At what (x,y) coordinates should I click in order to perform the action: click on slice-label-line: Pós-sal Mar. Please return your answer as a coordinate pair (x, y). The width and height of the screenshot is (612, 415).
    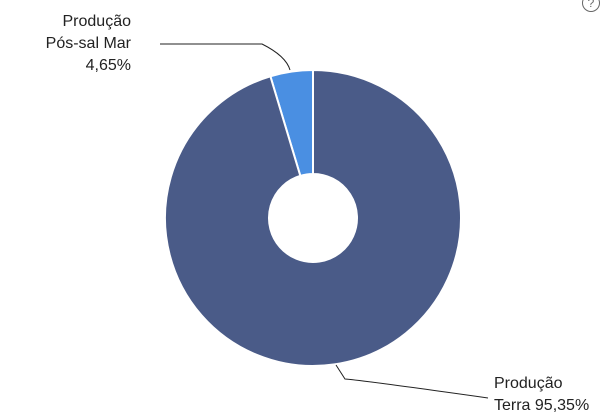
    Looking at the image, I should click on (89, 43).